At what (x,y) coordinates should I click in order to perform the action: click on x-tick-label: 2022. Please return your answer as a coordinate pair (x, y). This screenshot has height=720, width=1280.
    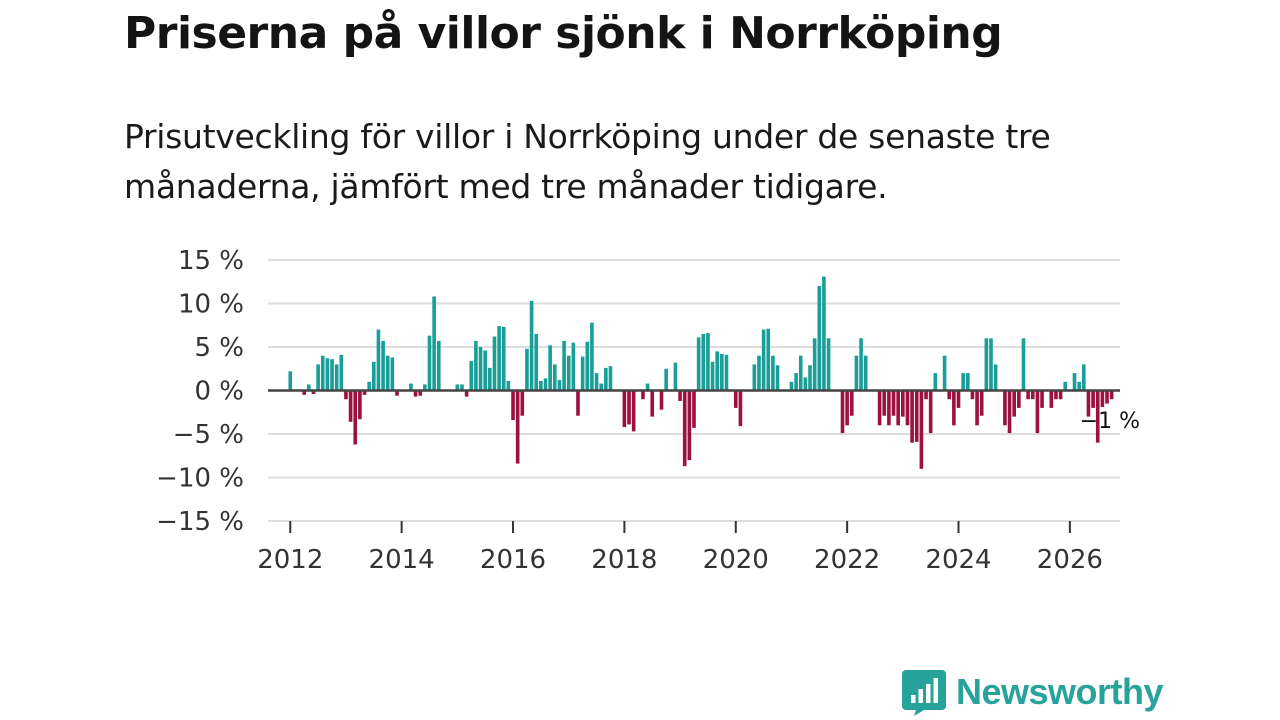
    Looking at the image, I should click on (847, 560).